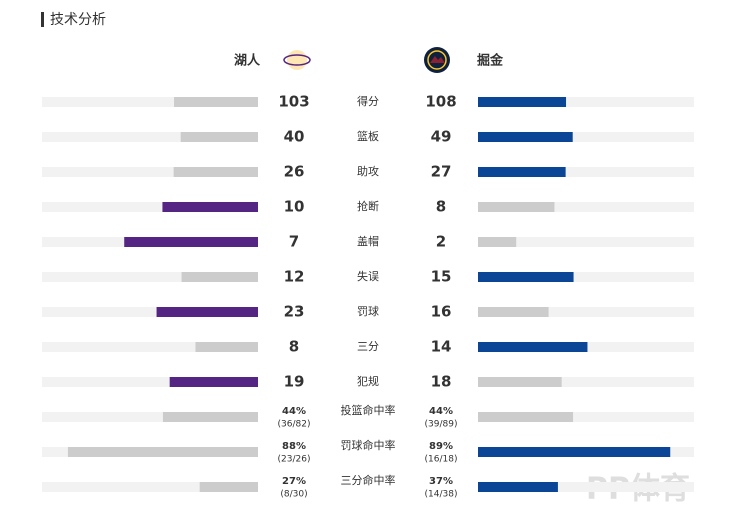  I want to click on away-detail: (39/89), so click(441, 425).